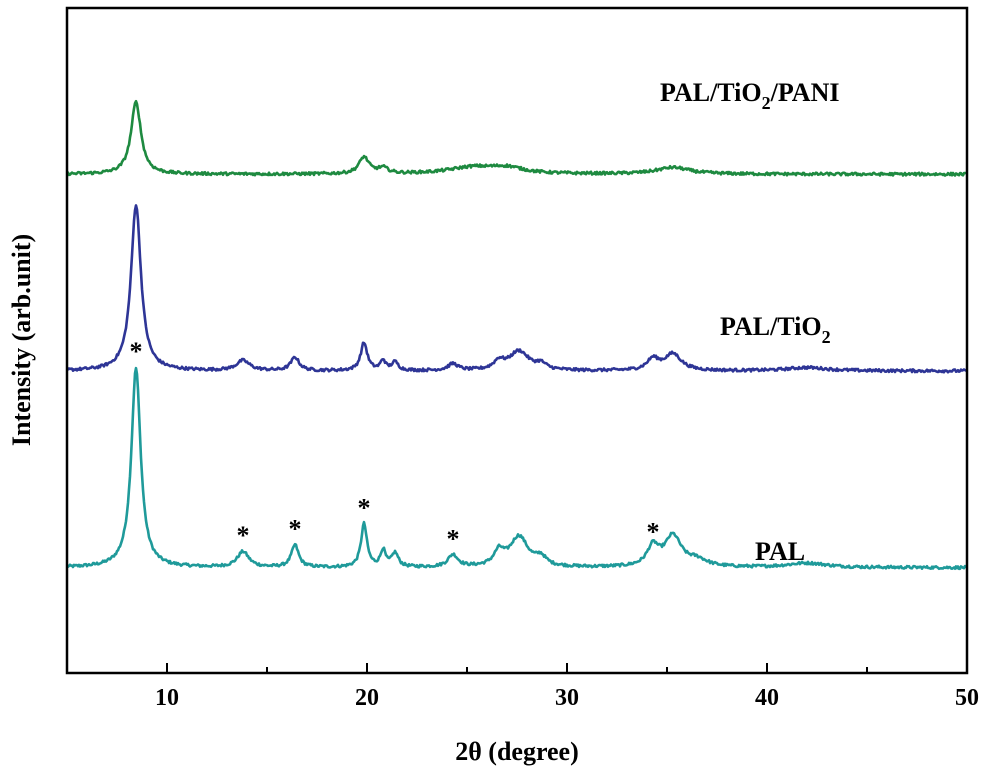 This screenshot has width=990, height=776. Describe the element at coordinates (167, 698) in the screenshot. I see `x-tick-label: 10` at that location.